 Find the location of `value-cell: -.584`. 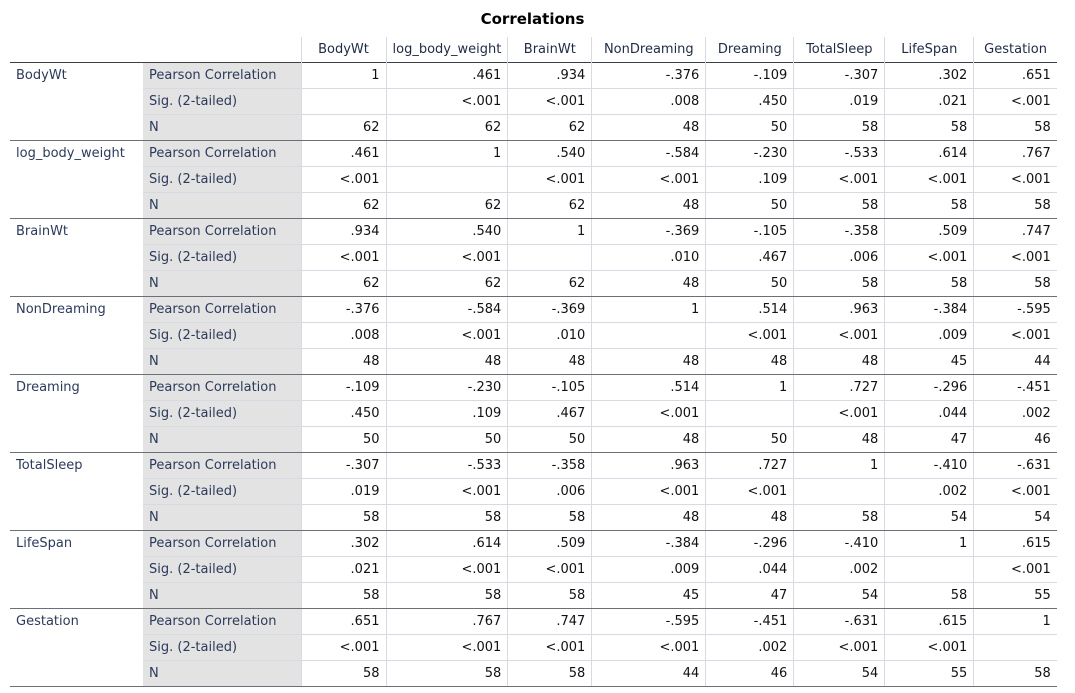

value-cell: -.584 is located at coordinates (648, 153).